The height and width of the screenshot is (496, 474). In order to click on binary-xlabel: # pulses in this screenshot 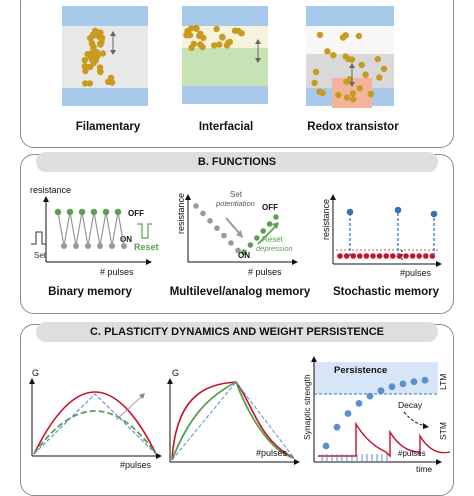, I will do `click(117, 272)`.